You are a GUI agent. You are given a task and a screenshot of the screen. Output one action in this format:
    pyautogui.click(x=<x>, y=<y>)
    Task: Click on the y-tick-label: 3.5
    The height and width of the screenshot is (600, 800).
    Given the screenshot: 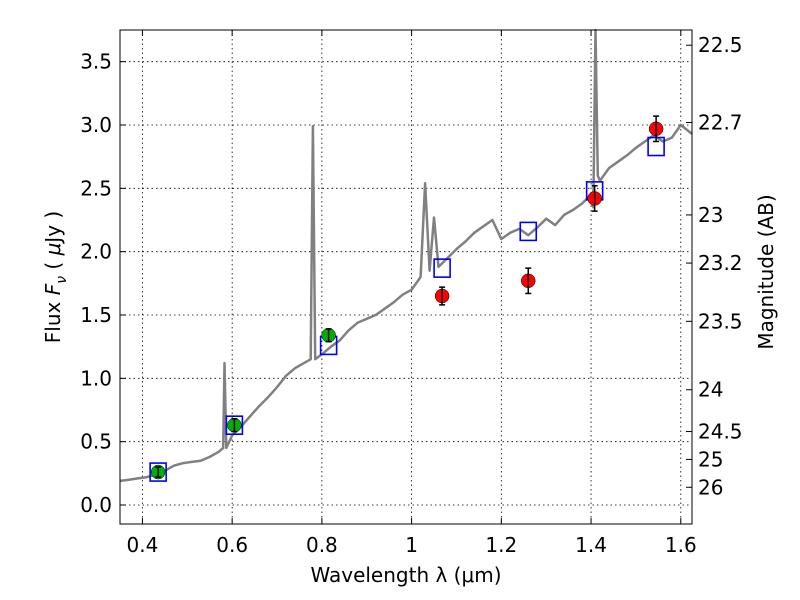 What is the action you would take?
    pyautogui.click(x=96, y=62)
    